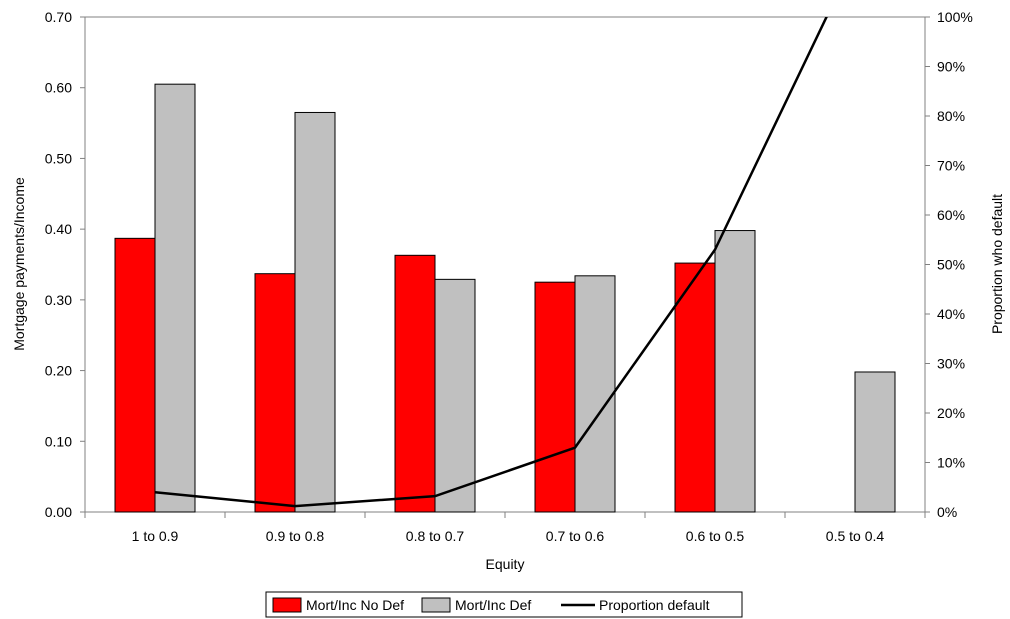 The image size is (1010, 619). Describe the element at coordinates (58, 512) in the screenshot. I see `left-tick-label: 0.00` at that location.